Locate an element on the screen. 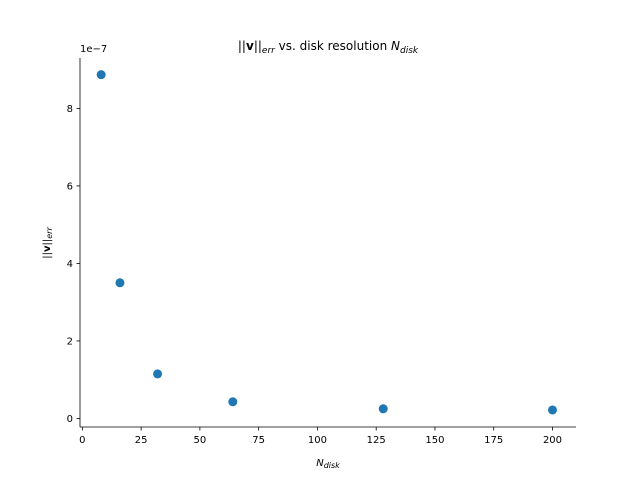 This screenshot has width=640, height=480. x-axis-label: Ndisk is located at coordinates (328, 464).